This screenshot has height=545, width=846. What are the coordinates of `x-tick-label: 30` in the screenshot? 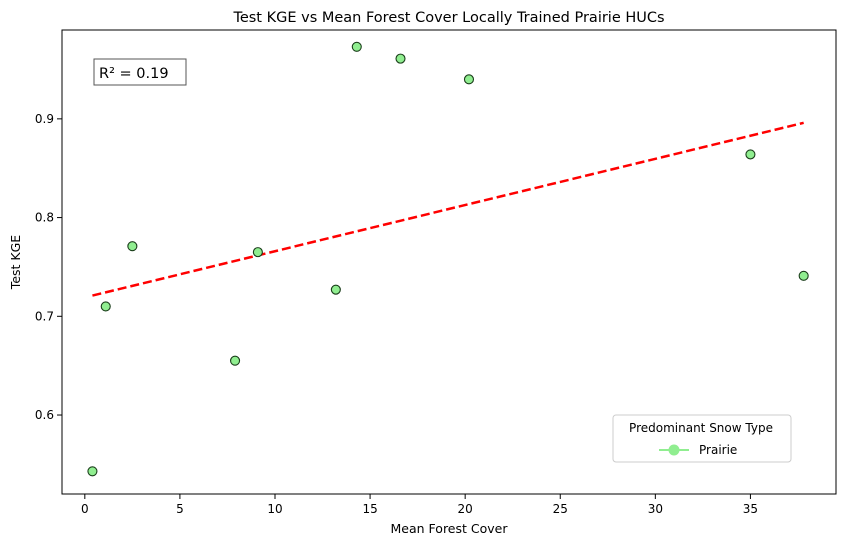 It's located at (655, 509).